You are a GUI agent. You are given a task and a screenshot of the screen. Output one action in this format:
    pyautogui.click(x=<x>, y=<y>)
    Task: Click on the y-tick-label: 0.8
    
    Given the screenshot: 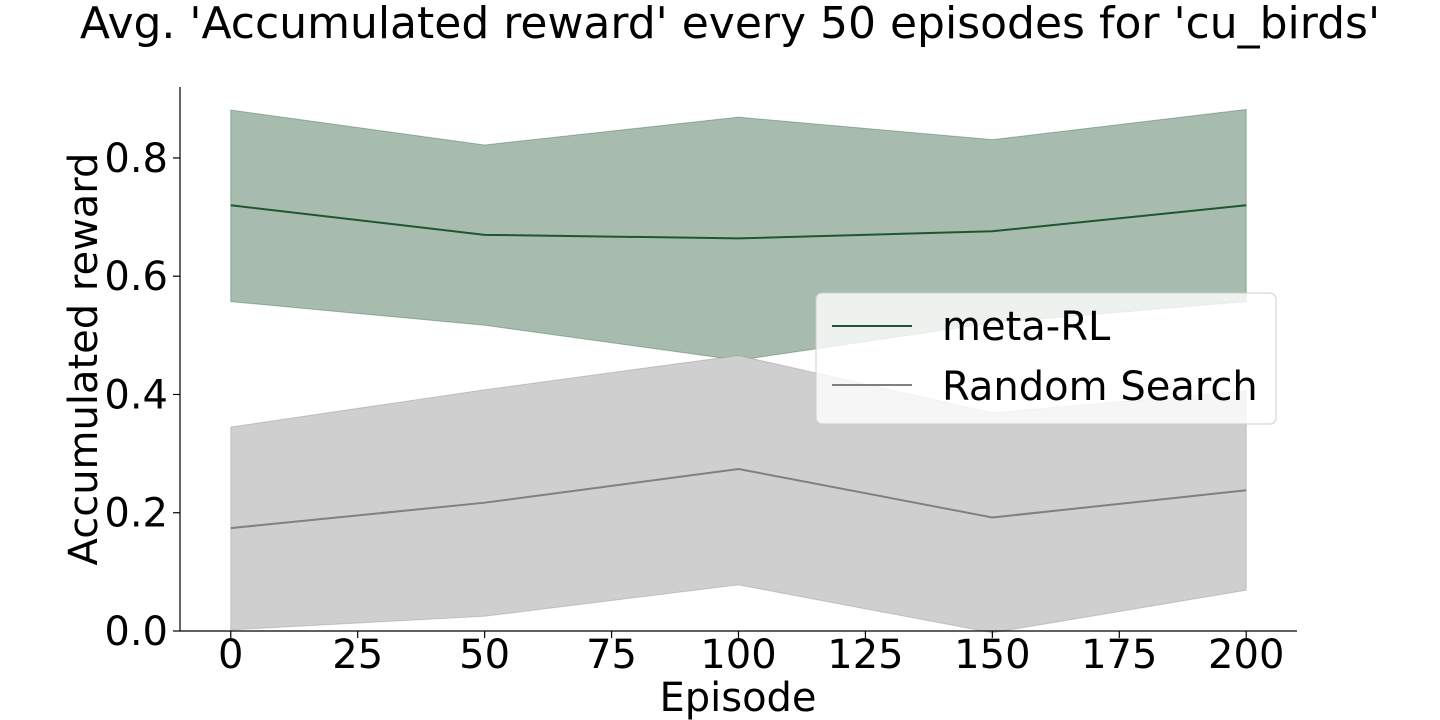 What is the action you would take?
    pyautogui.click(x=136, y=159)
    